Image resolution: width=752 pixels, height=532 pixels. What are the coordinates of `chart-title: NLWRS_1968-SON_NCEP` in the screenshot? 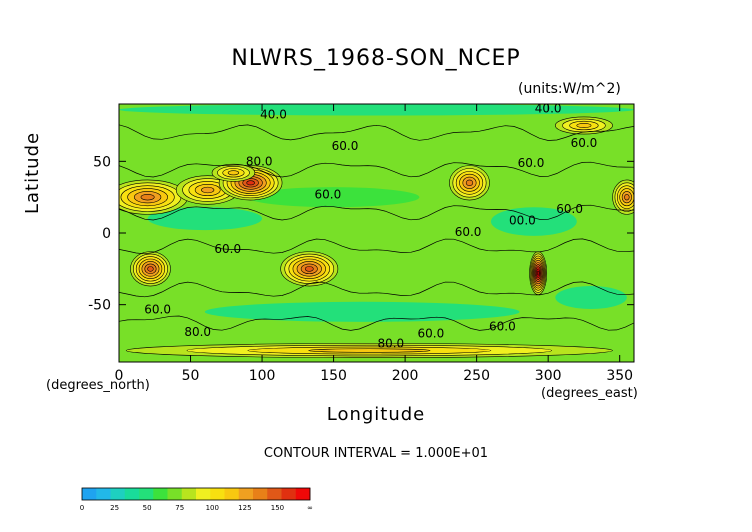 It's located at (376, 58).